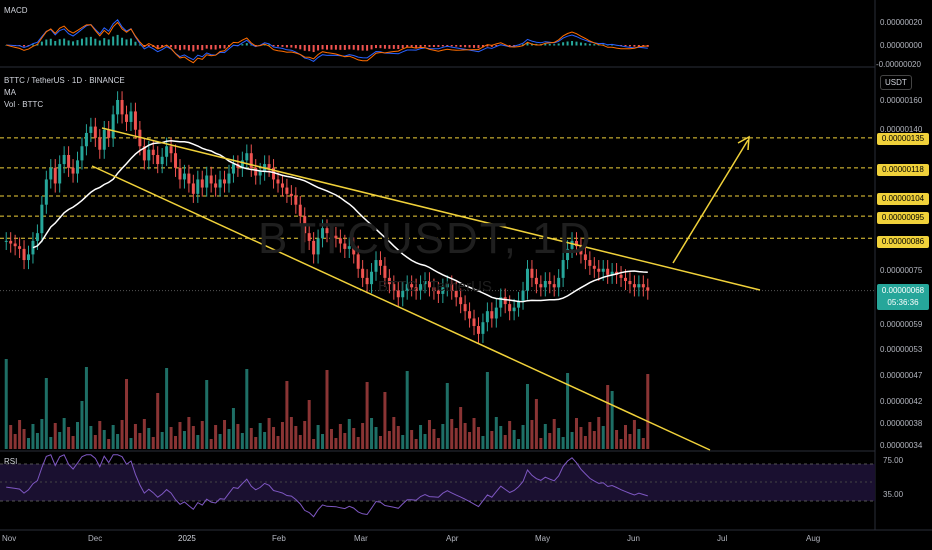 Image resolution: width=932 pixels, height=550 pixels. What do you see at coordinates (24, 104) in the screenshot?
I see `indicator-vol: Vol · BTTC` at bounding box center [24, 104].